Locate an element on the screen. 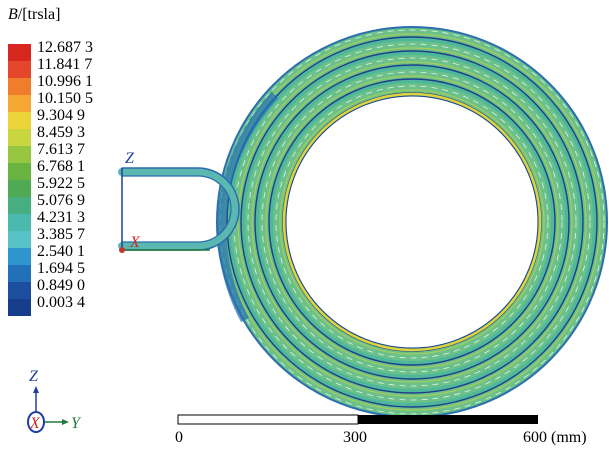 This screenshot has height=453, width=609. scale-label-0: 0 is located at coordinates (179, 437).